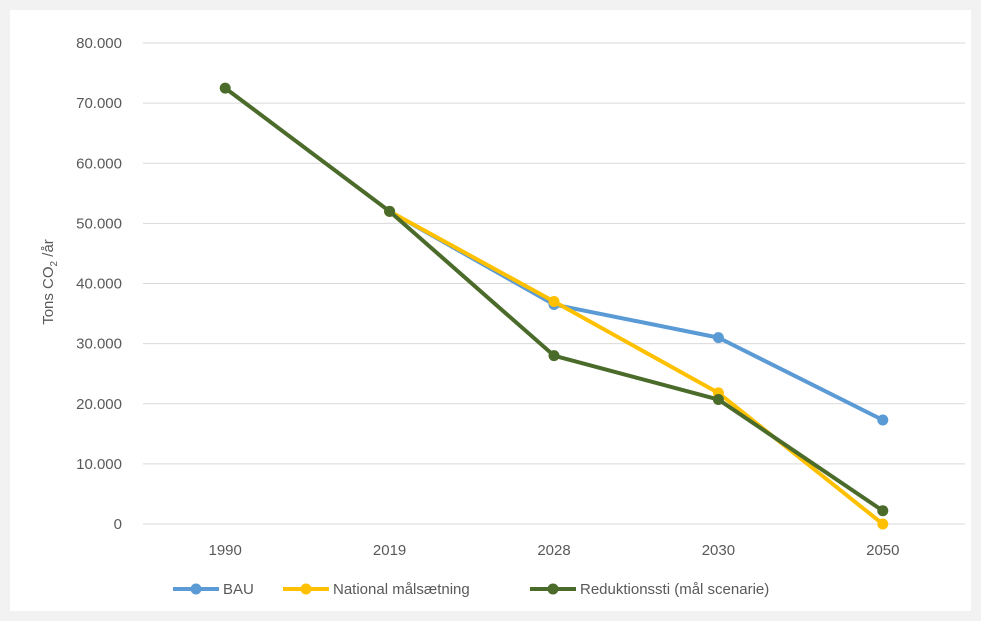 The image size is (981, 621). Describe the element at coordinates (401, 589) in the screenshot. I see `legend-label: National målsætning` at that location.